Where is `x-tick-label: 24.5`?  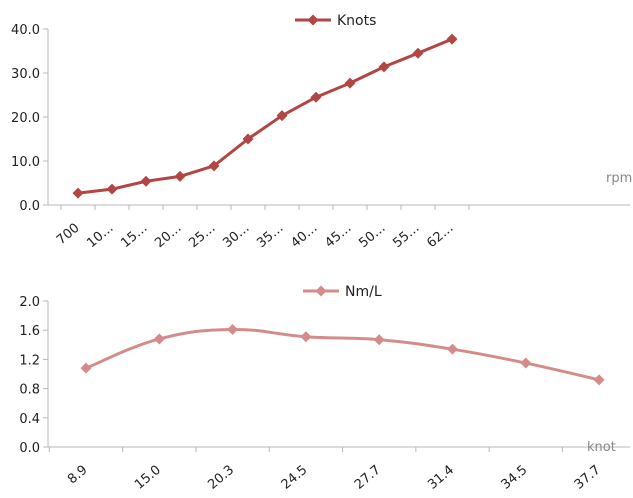 x-tick-label: 24.5 is located at coordinates (295, 478).